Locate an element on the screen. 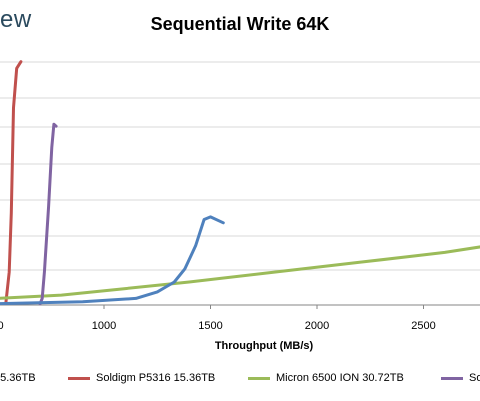 The width and height of the screenshot is (480, 401). legend-label: 15.36TB is located at coordinates (18, 378).